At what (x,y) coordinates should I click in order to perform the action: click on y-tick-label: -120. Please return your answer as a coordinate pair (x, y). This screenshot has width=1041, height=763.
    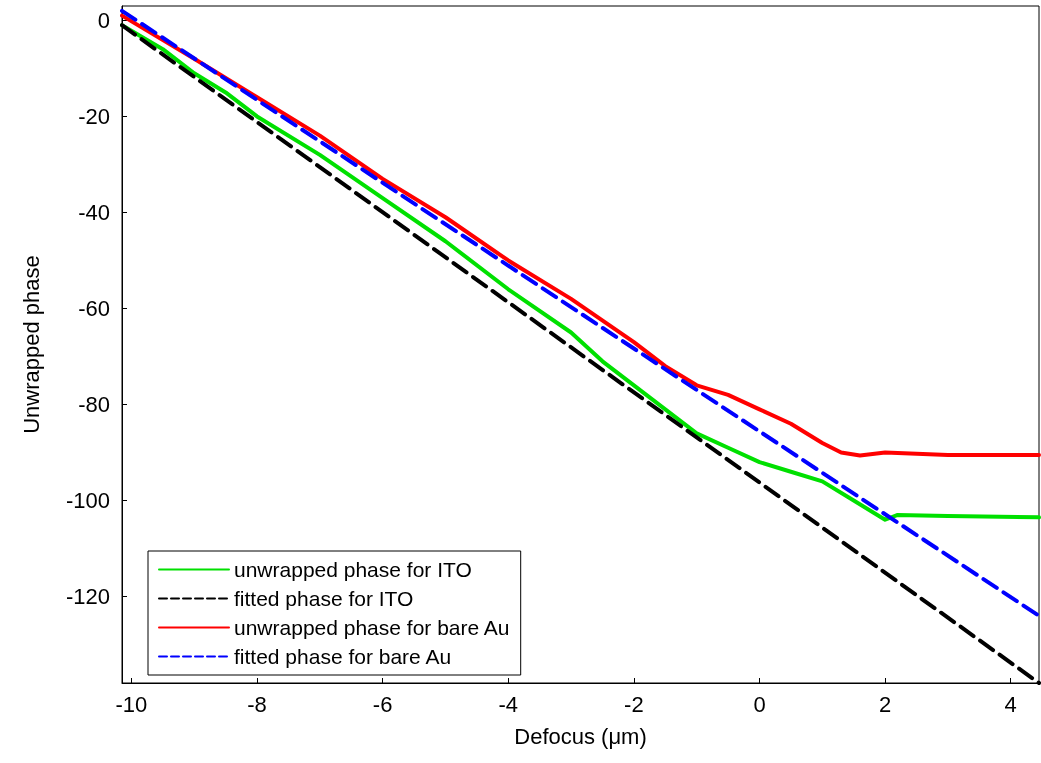
    Looking at the image, I should click on (87, 597).